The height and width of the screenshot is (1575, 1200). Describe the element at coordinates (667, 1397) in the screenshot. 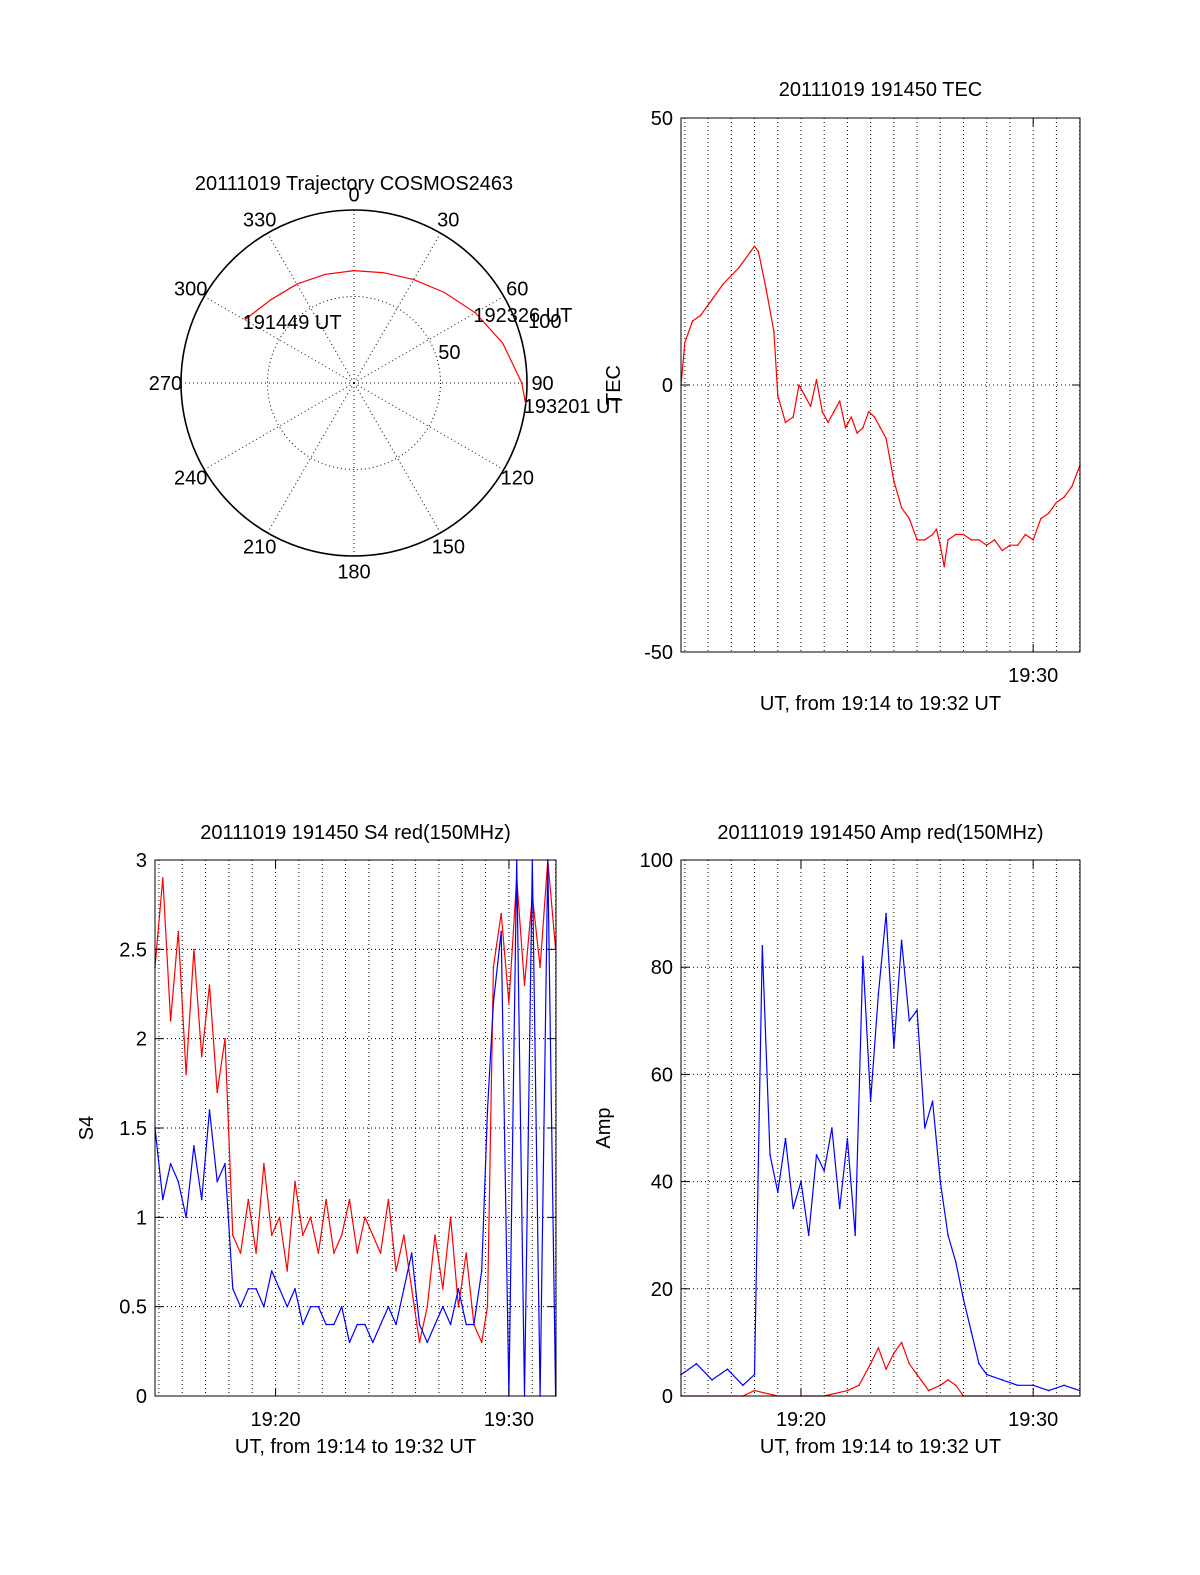

I see `y-tick-label: 0` at that location.